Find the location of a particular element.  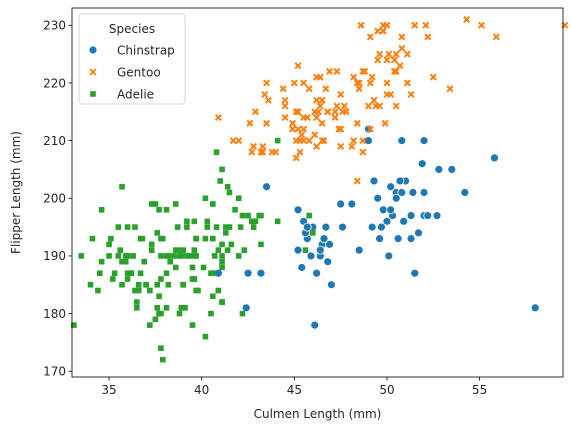

legend-label-adelie: Adelie is located at coordinates (135, 94).